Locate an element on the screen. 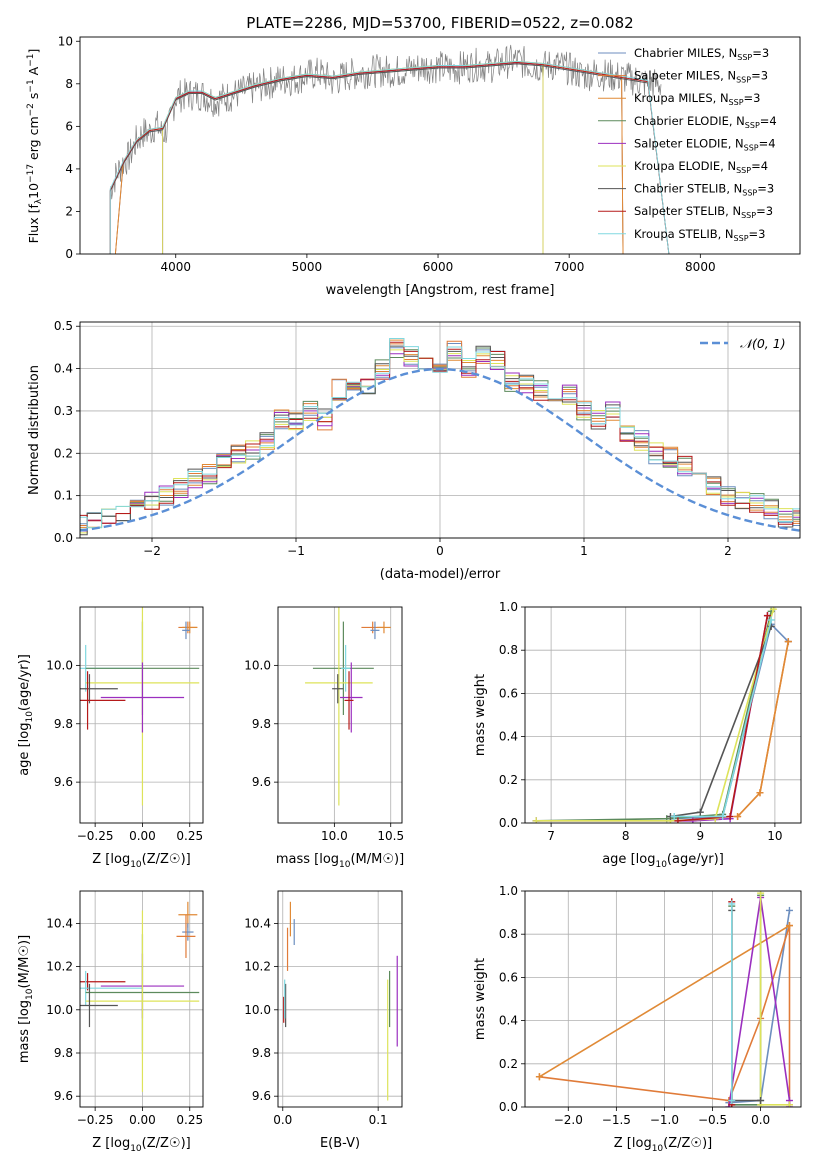  x-axis-label: E(B-V) is located at coordinates (340, 1143).